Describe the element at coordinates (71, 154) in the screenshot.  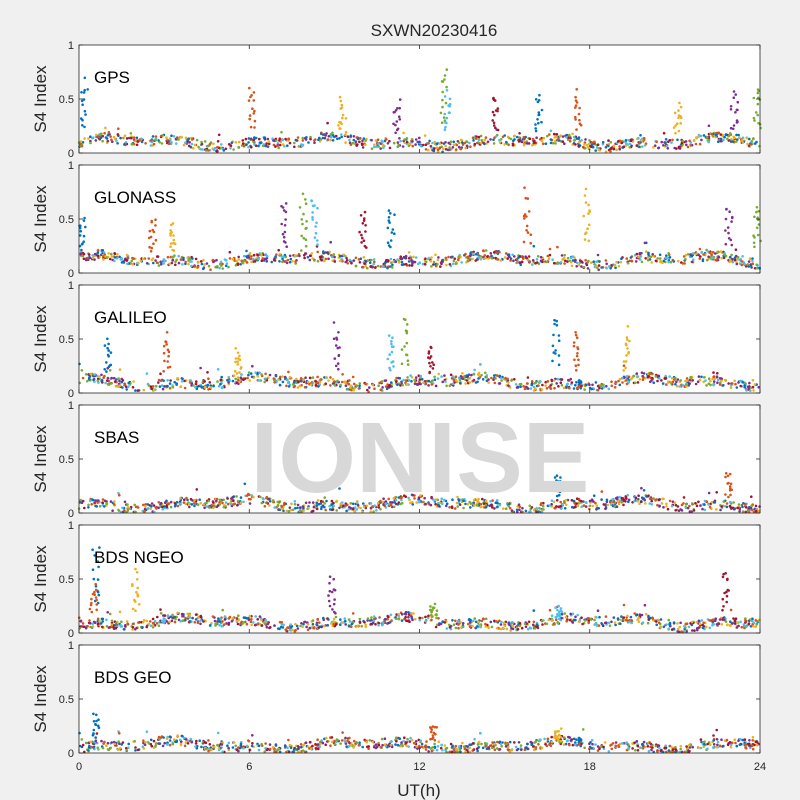
I see `y-tick-label: 0` at that location.